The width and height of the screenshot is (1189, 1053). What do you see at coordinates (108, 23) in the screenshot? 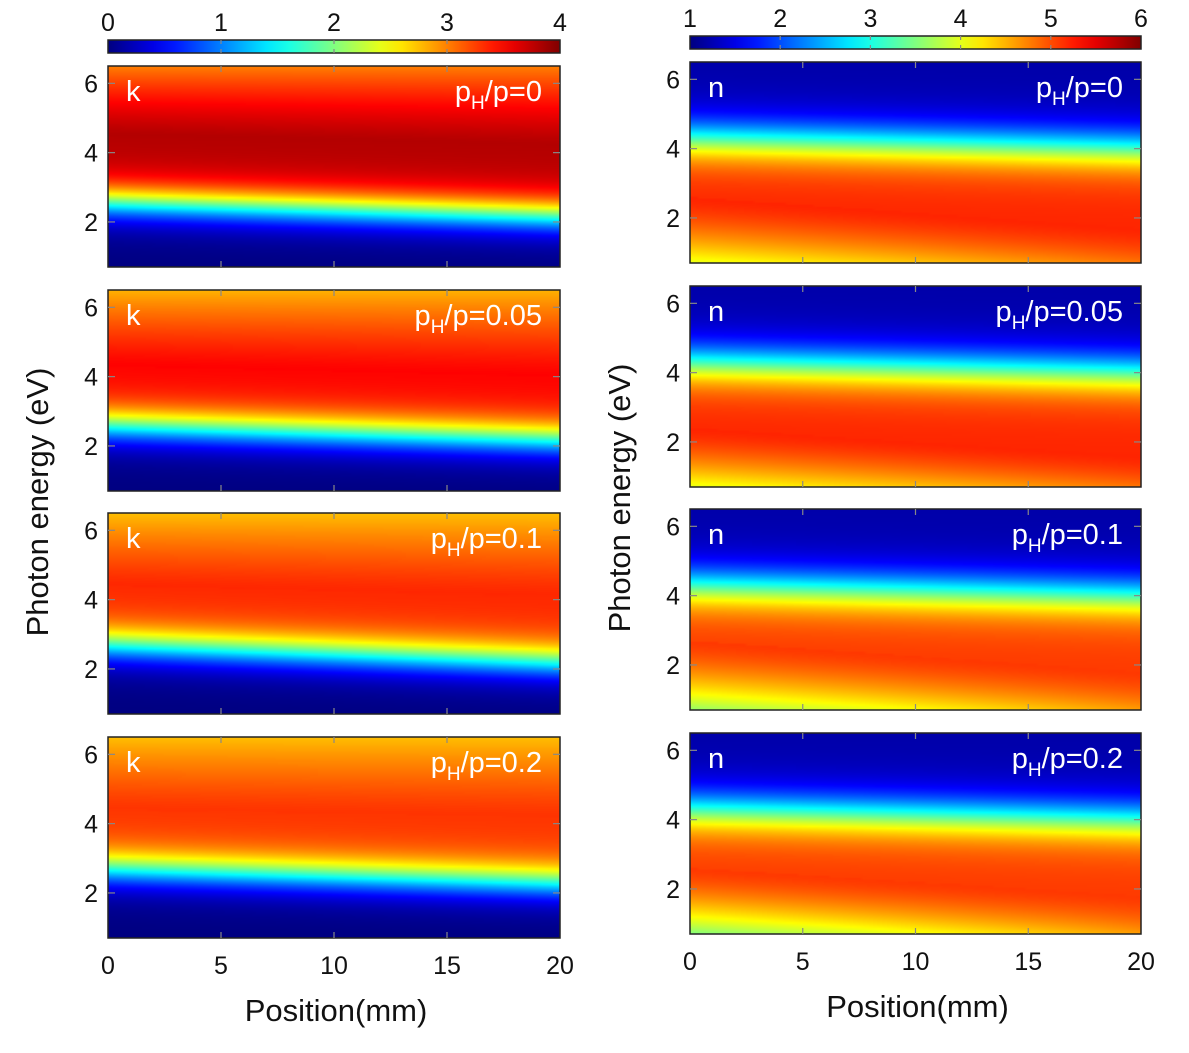
I see `colorbar-tick-label: 0` at bounding box center [108, 23].